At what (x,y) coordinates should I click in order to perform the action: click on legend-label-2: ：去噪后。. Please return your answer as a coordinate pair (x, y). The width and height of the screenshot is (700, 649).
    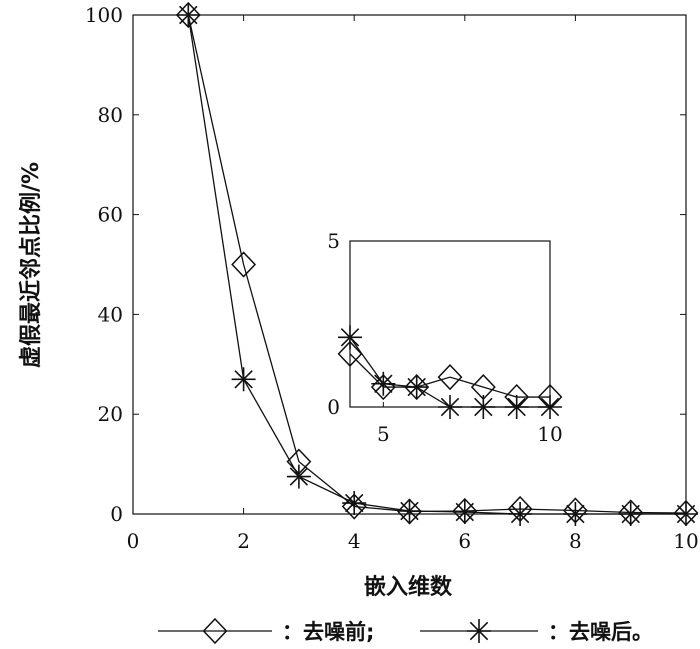
    Looking at the image, I should click on (600, 632).